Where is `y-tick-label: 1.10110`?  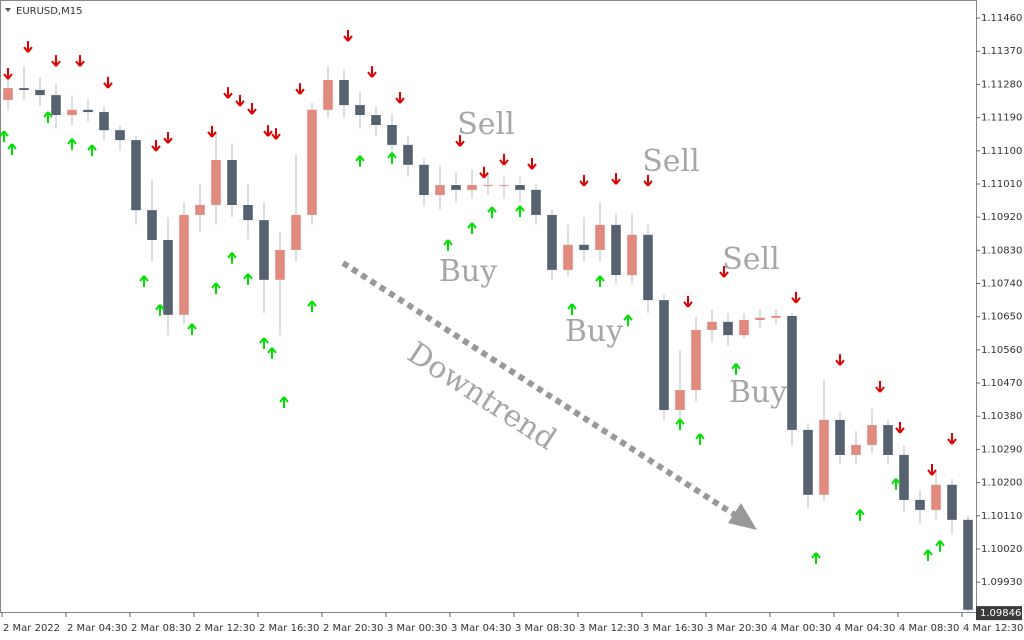
y-tick-label: 1.10110 is located at coordinates (1001, 516).